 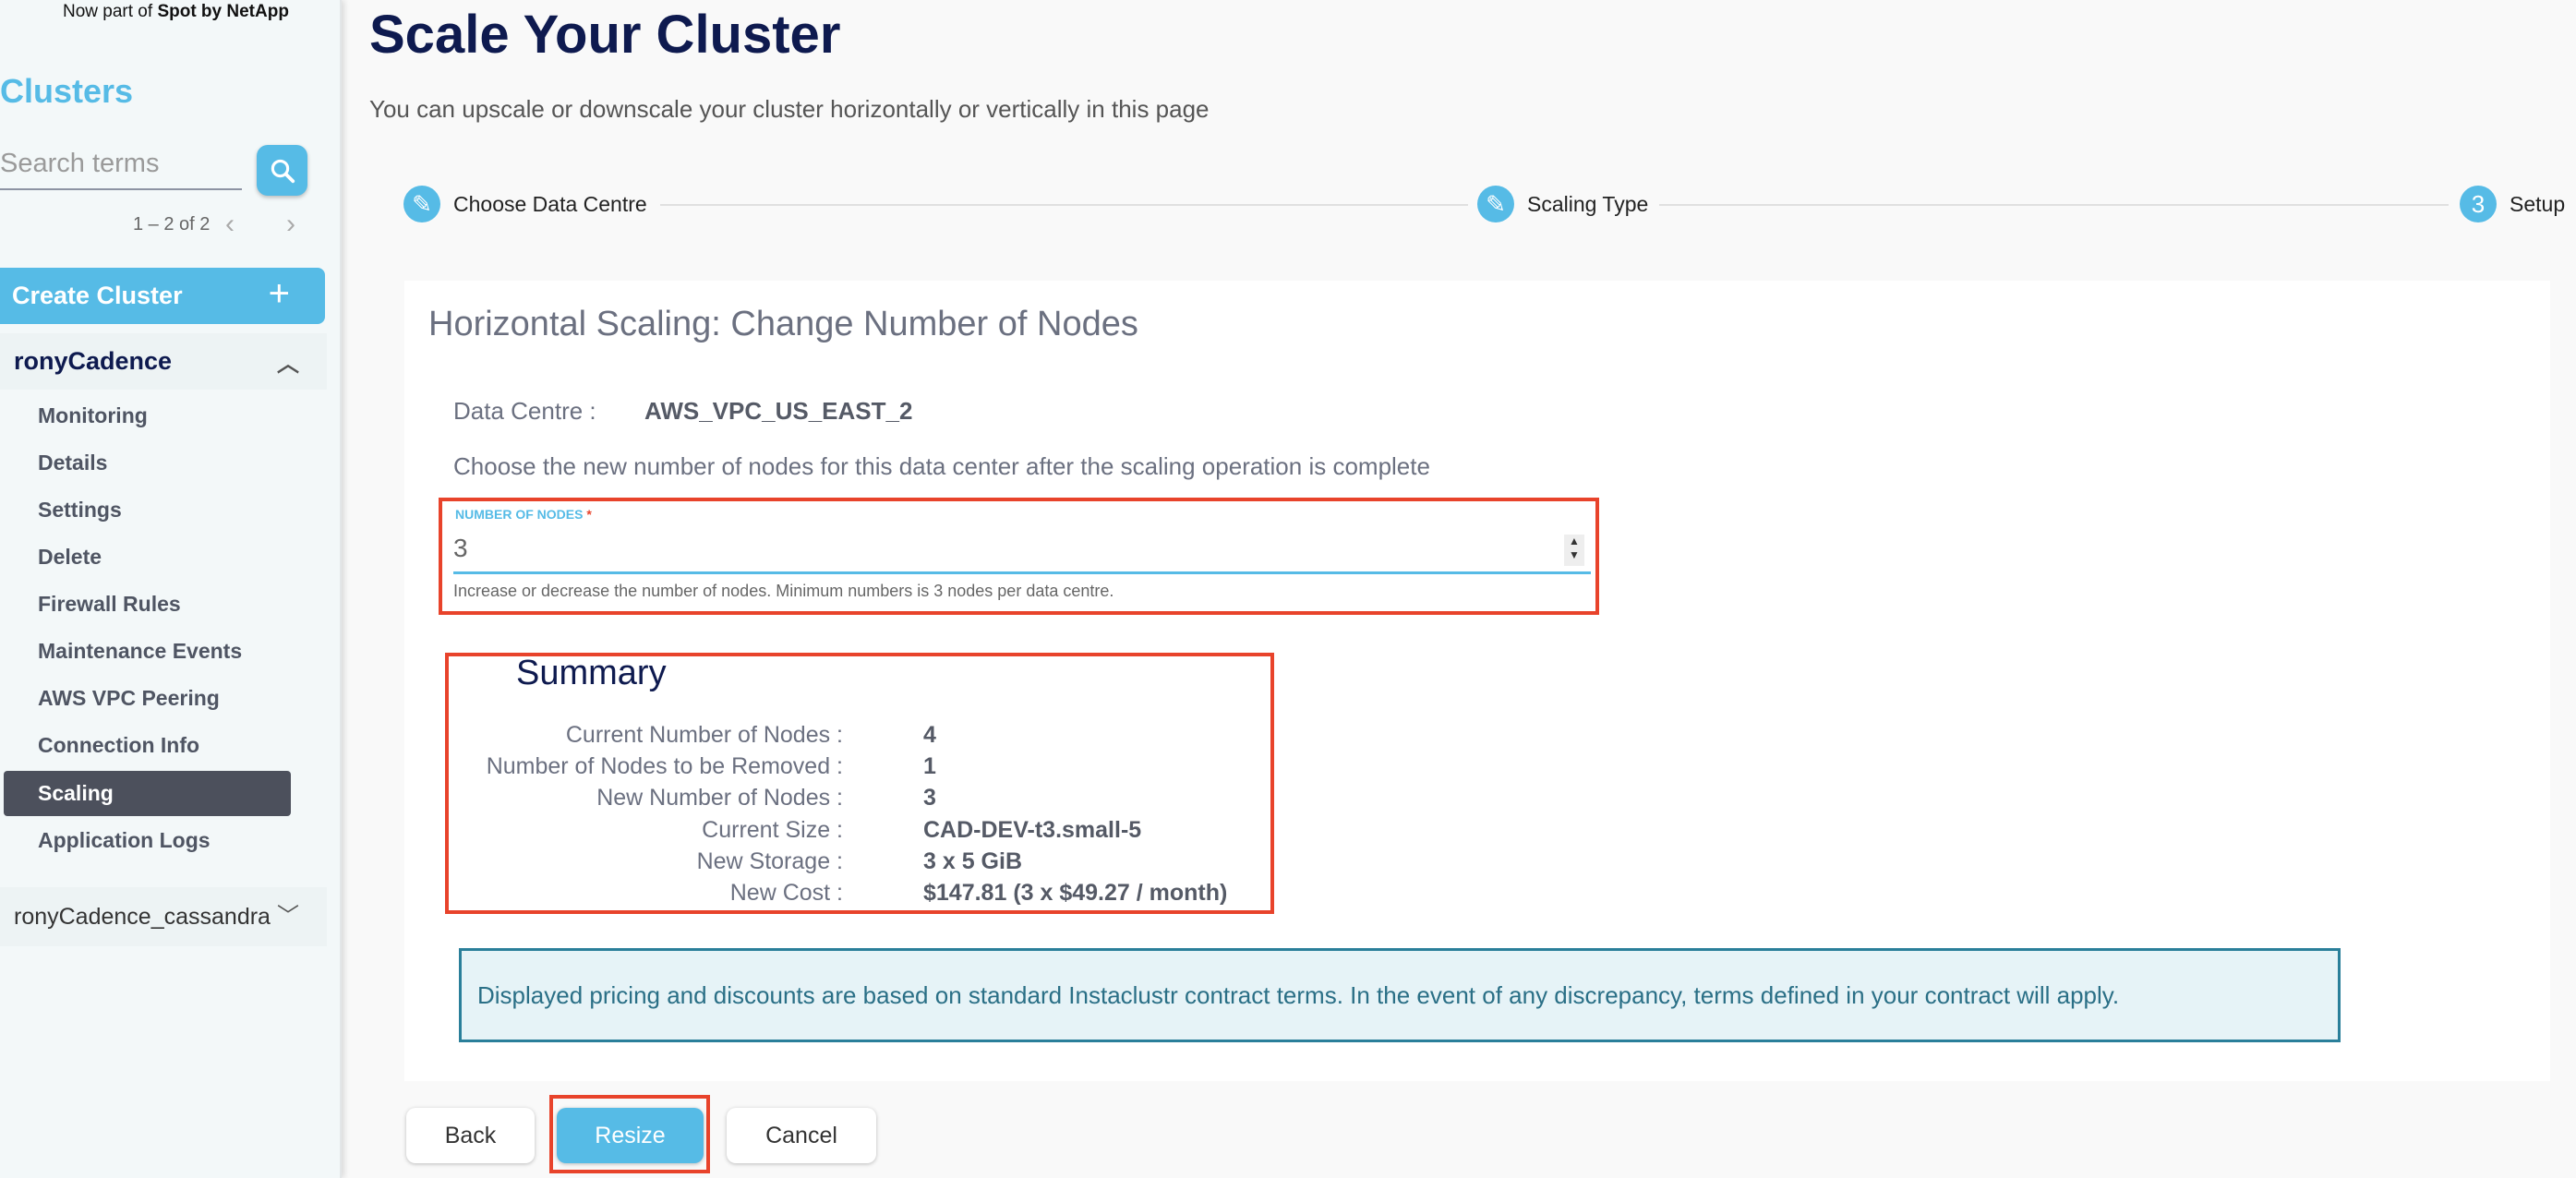 What do you see at coordinates (288, 364) in the screenshot?
I see `chevron-up-icon: ︿` at bounding box center [288, 364].